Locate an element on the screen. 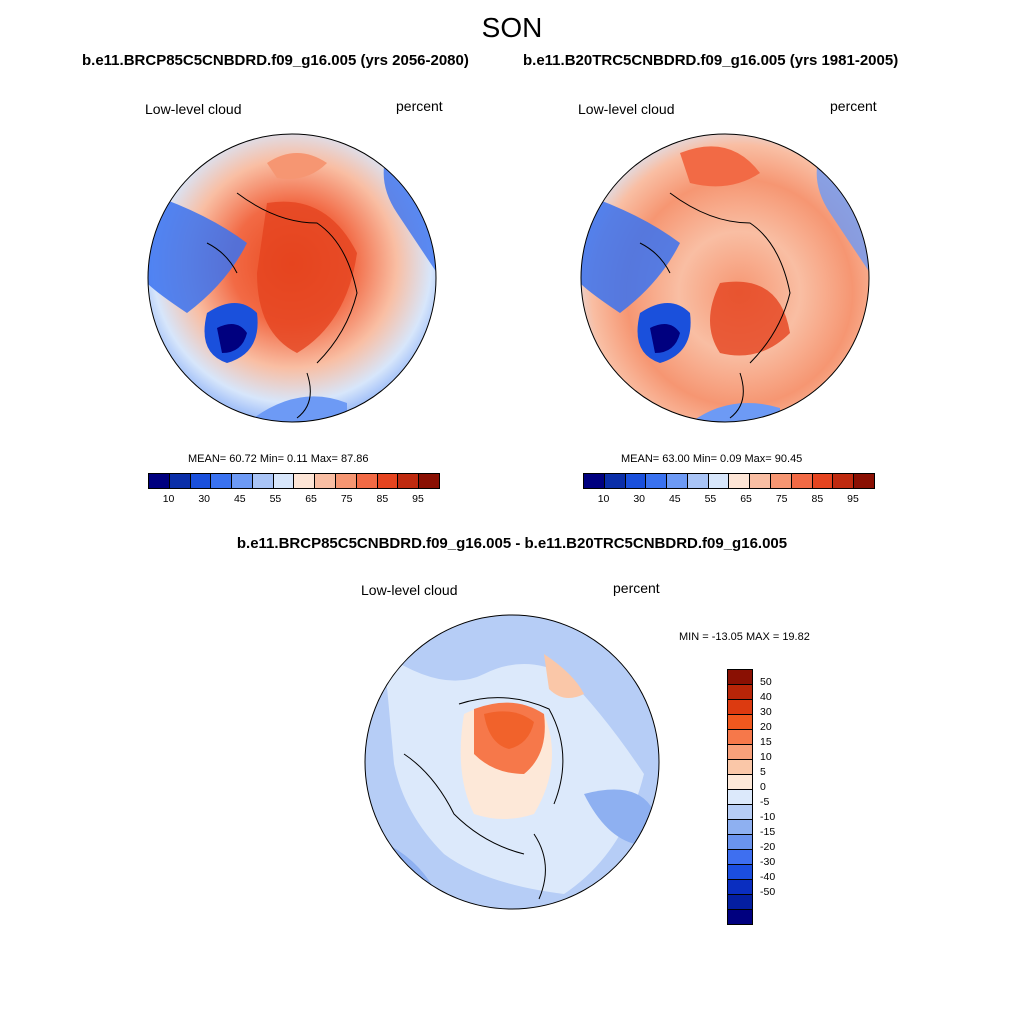  diff-colorbar-ticks: 50 40 30 20 15 10 5 0 -5 -10 -15 -20 -30 -40 -50 is located at coordinates (780, 789).